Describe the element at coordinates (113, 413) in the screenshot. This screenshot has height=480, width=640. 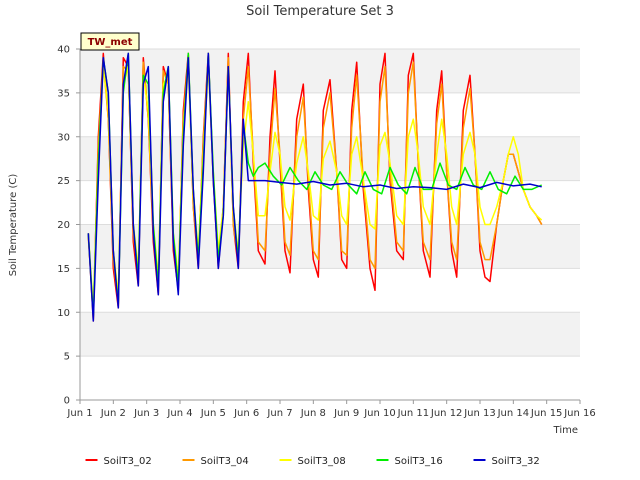
I see `x-tick-label: Jun 2` at that location.